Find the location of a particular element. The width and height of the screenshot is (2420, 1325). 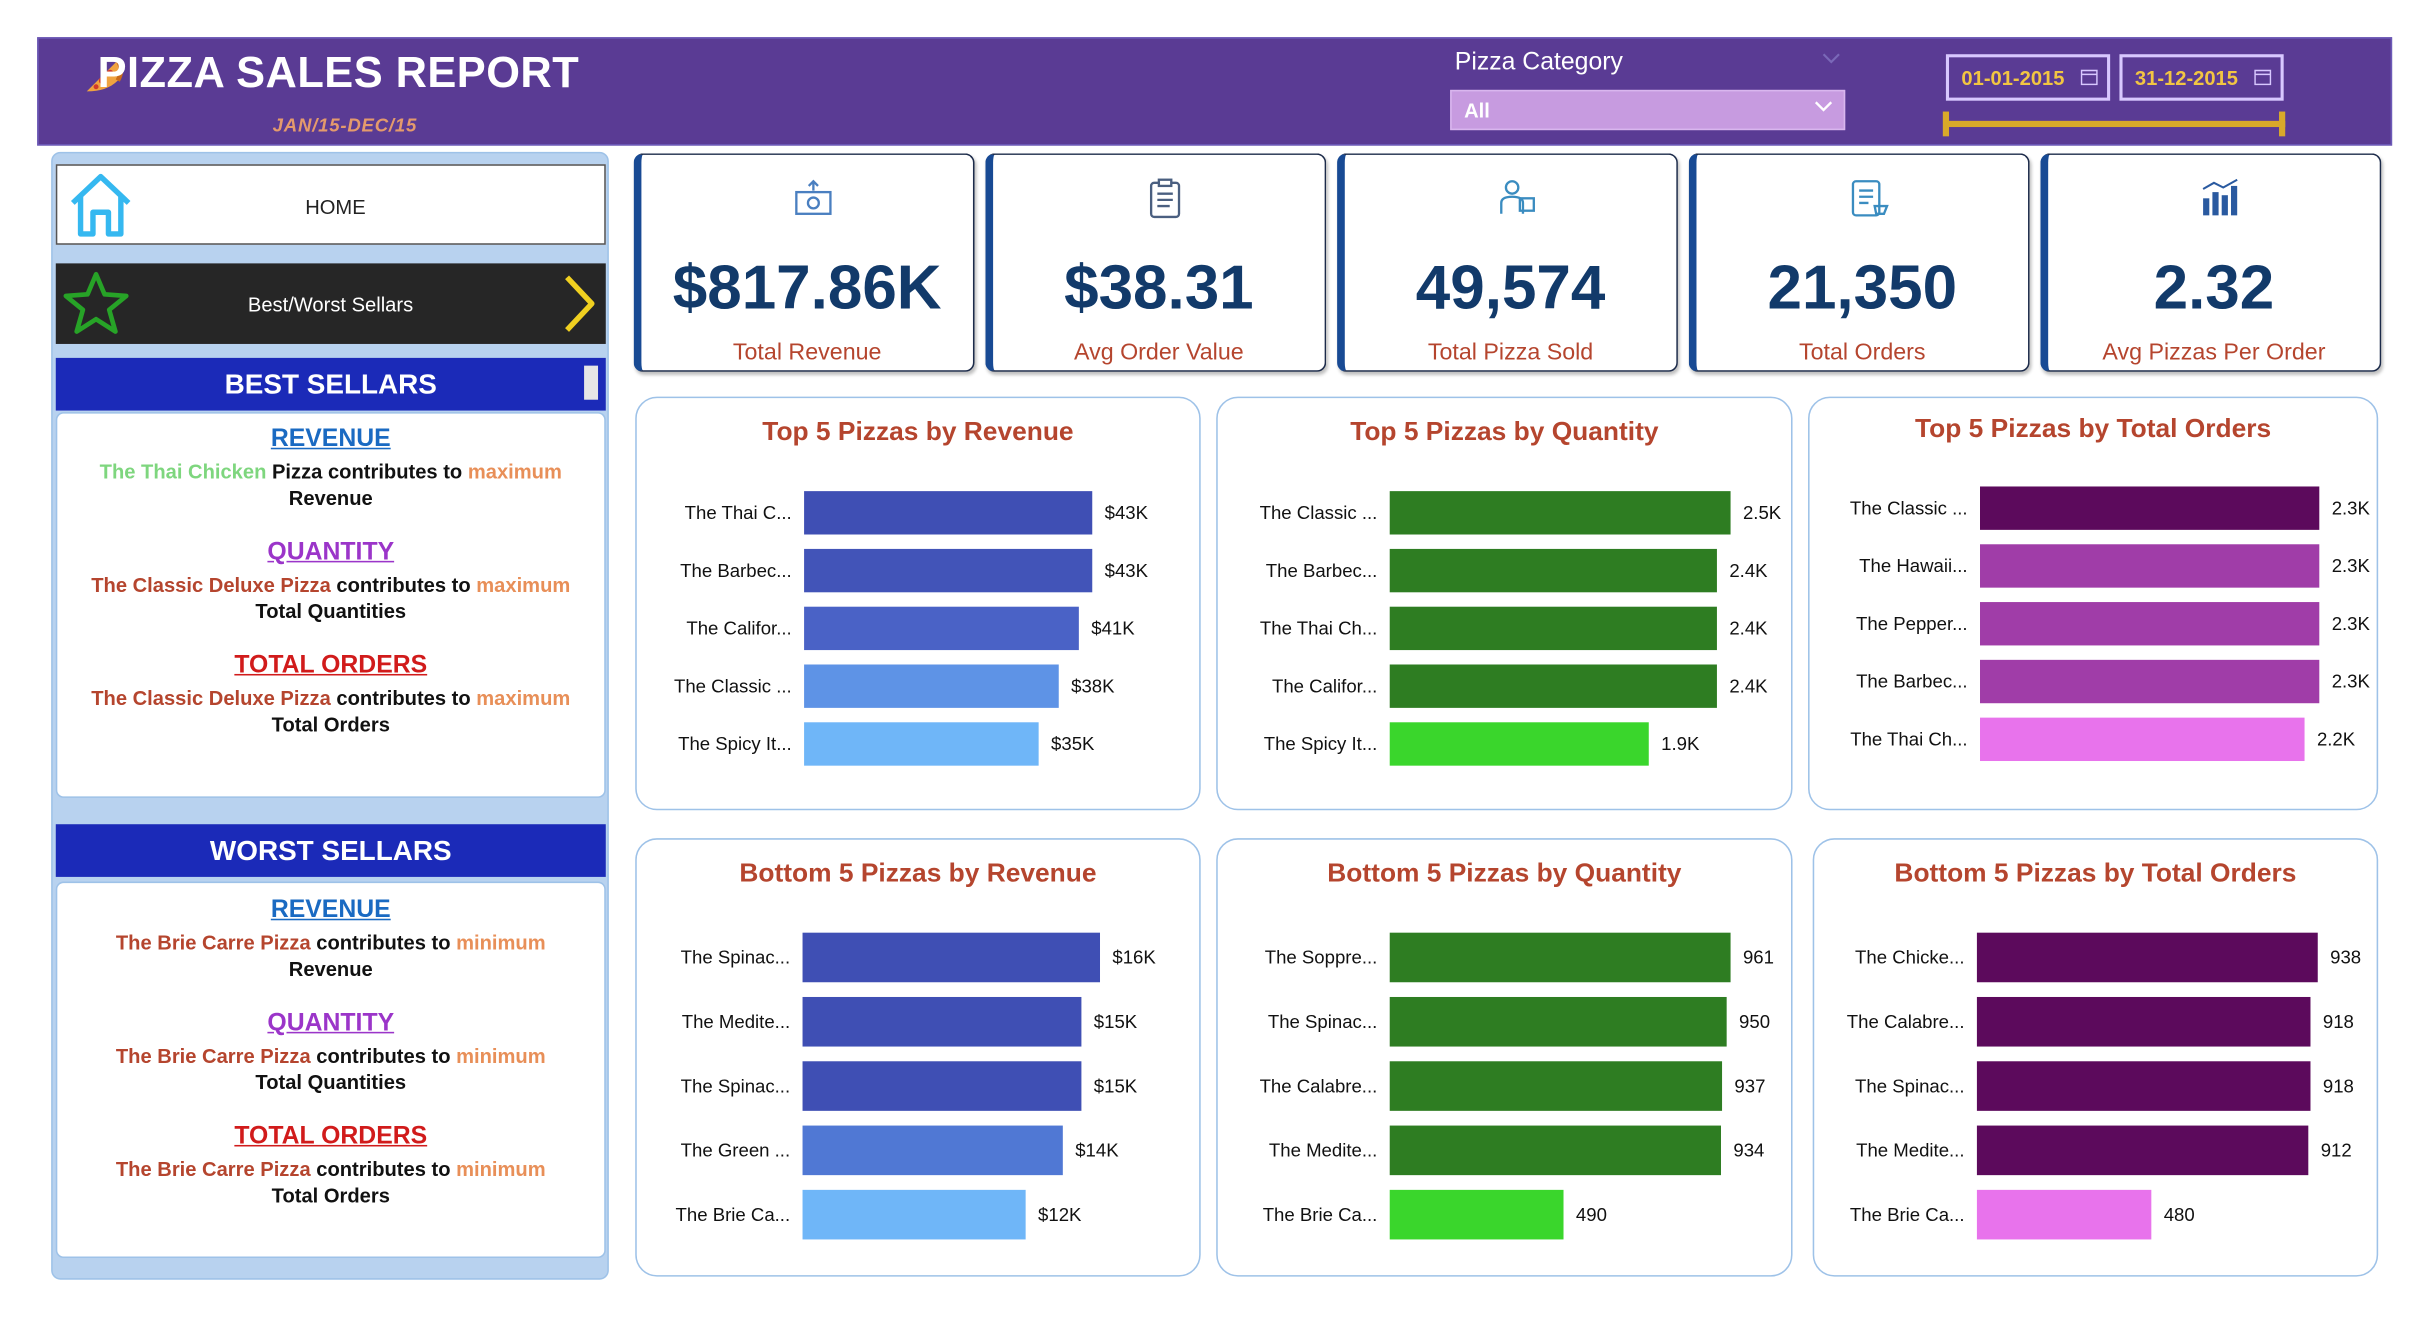

worst-orders-tail: Total Orders is located at coordinates (330, 1195).